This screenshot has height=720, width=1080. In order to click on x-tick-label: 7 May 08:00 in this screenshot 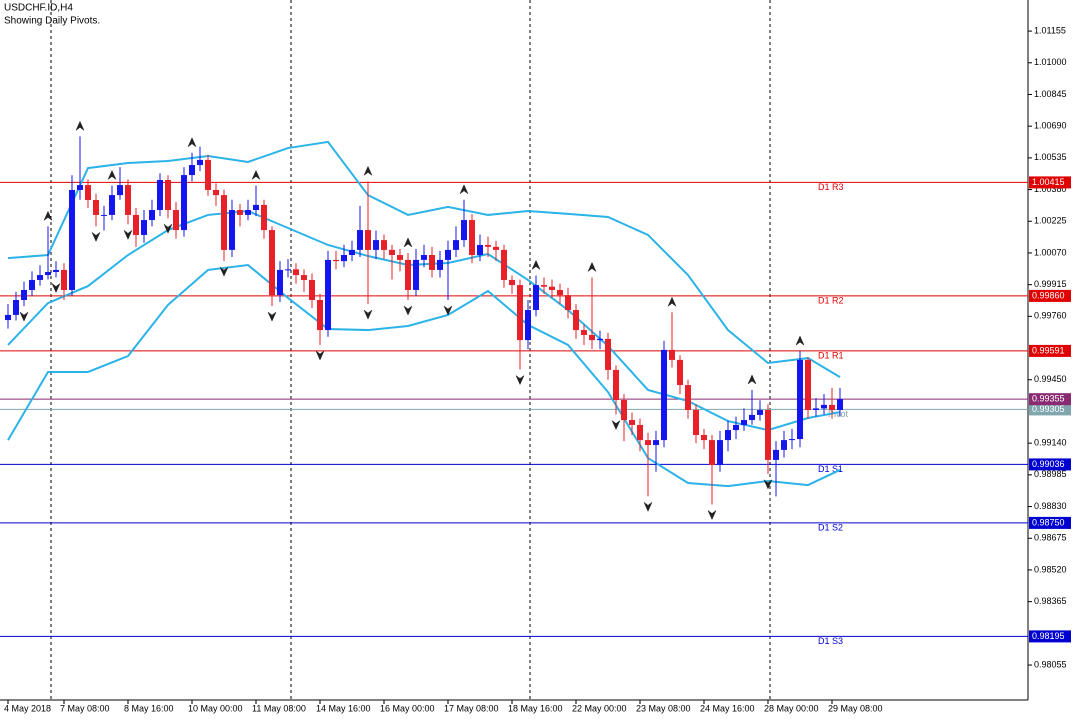, I will do `click(85, 708)`.